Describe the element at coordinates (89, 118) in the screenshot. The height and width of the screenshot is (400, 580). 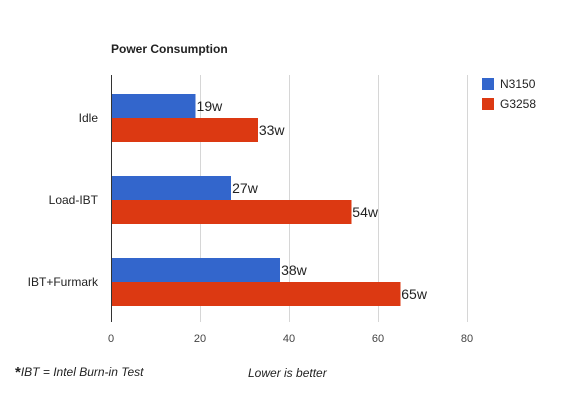
I see `category-label: Idle` at that location.